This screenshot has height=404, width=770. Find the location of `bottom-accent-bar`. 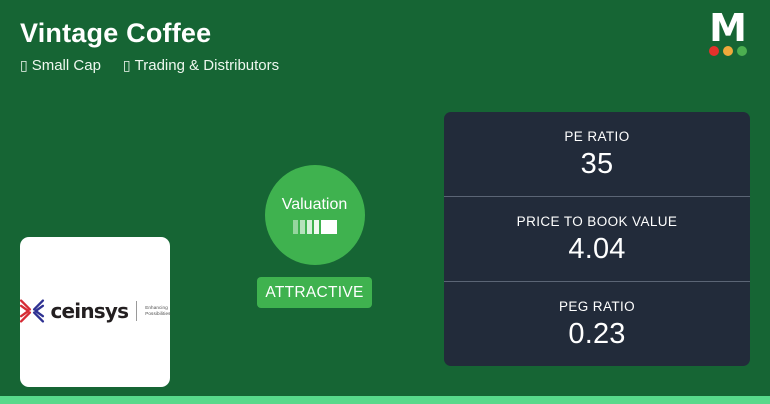

bottom-accent-bar is located at coordinates (385, 400).